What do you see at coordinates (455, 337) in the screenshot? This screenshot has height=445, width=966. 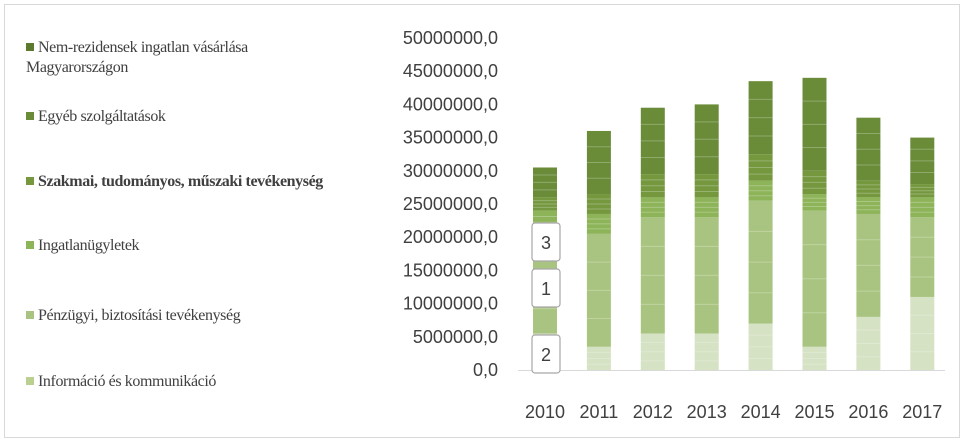 I see `y-tick-label: 5000000,0` at bounding box center [455, 337].